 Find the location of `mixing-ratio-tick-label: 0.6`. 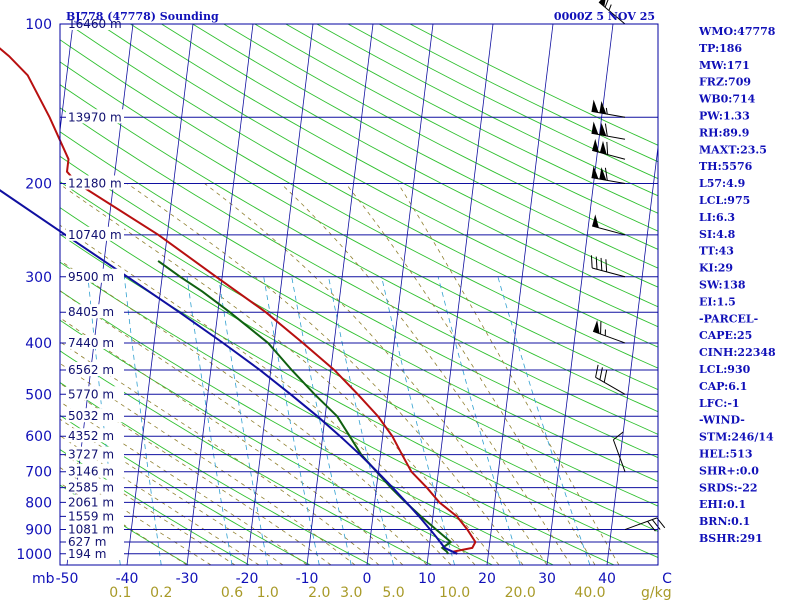

mixing-ratio-tick-label: 0.6 is located at coordinates (232, 592).